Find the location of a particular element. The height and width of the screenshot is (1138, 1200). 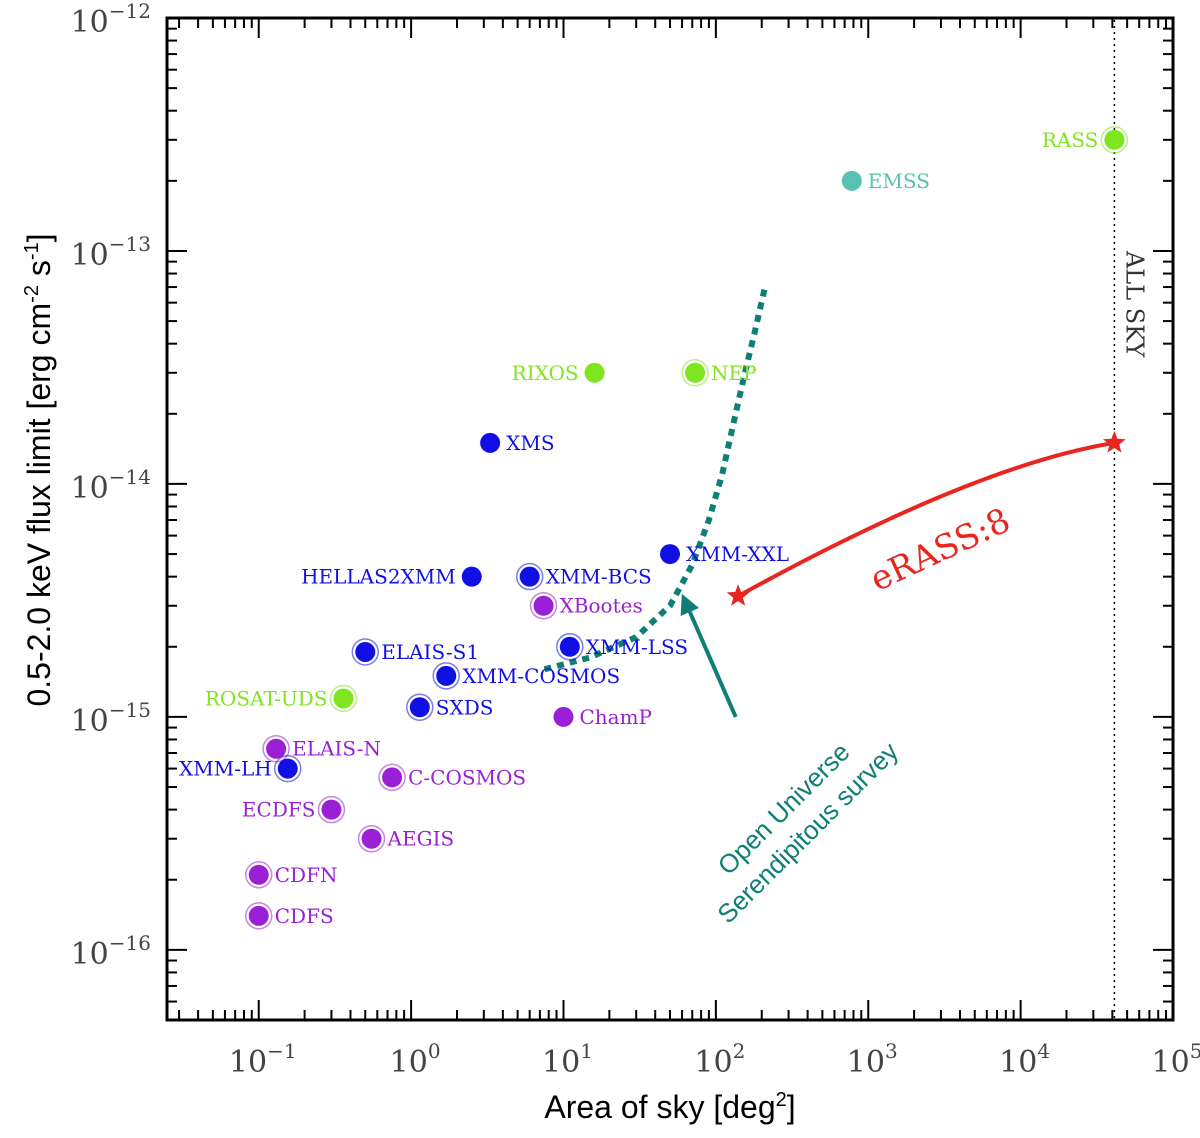

y-tick-label-exp: −13 is located at coordinates (130, 244).